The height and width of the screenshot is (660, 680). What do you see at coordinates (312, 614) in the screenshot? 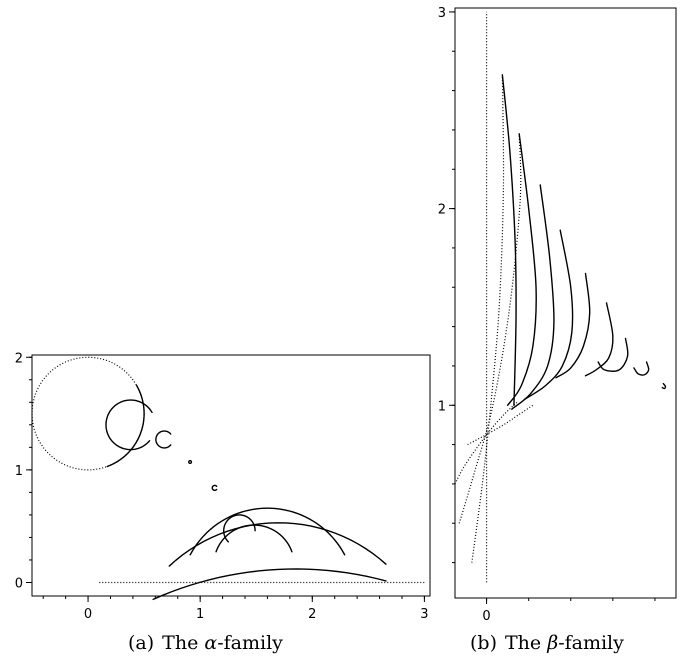
I see `panel-a-xtick-label: 2` at bounding box center [312, 614].